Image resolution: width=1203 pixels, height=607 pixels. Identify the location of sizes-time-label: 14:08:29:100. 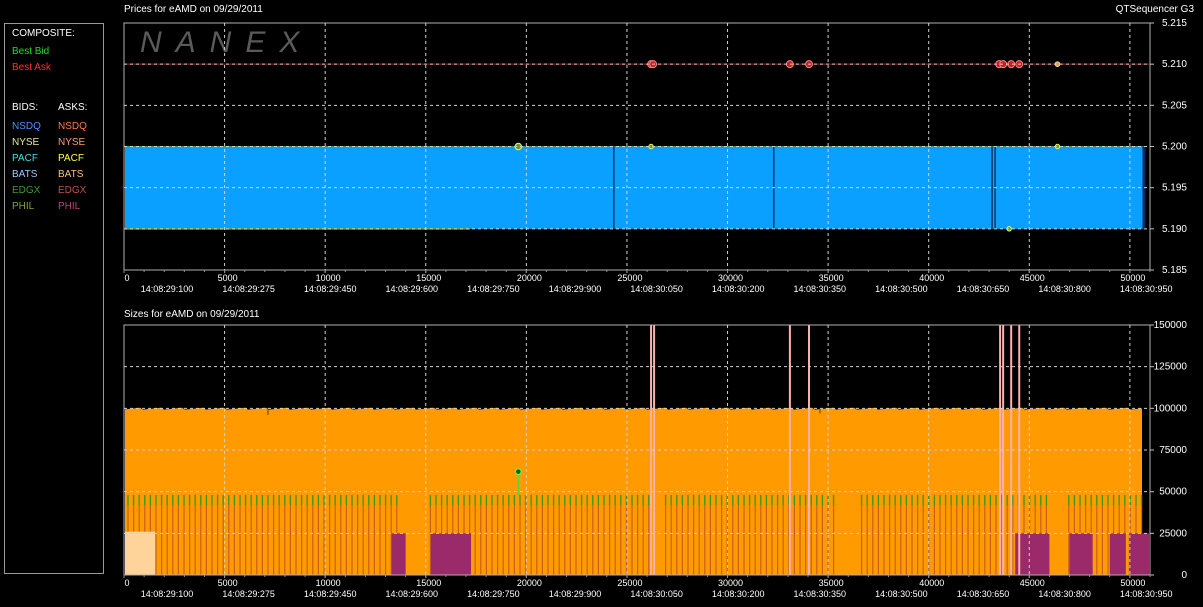
(167, 594).